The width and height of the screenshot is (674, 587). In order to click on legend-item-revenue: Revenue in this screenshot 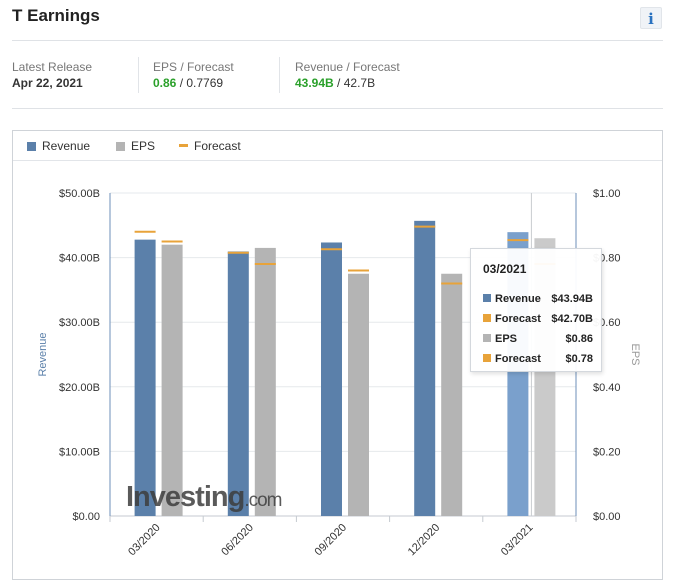, I will do `click(58, 146)`.